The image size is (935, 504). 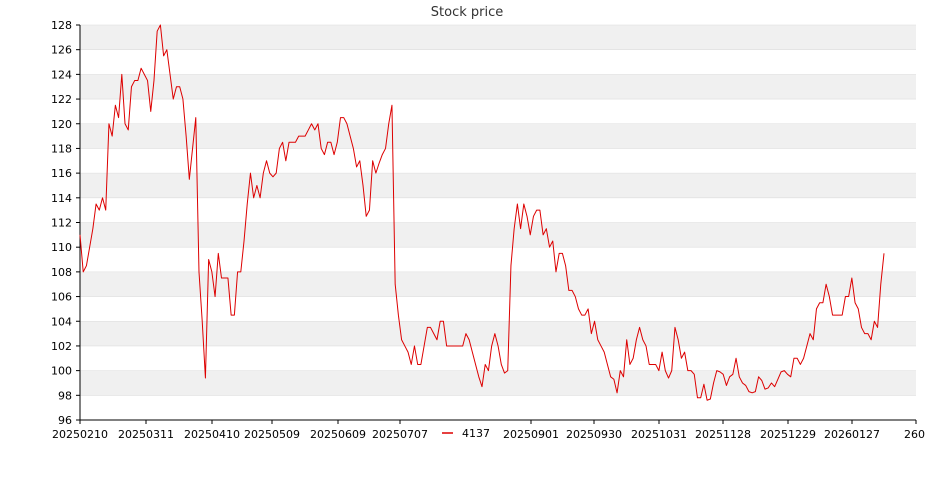 What do you see at coordinates (146, 434) in the screenshot?
I see `x-tick-label: 20250311` at bounding box center [146, 434].